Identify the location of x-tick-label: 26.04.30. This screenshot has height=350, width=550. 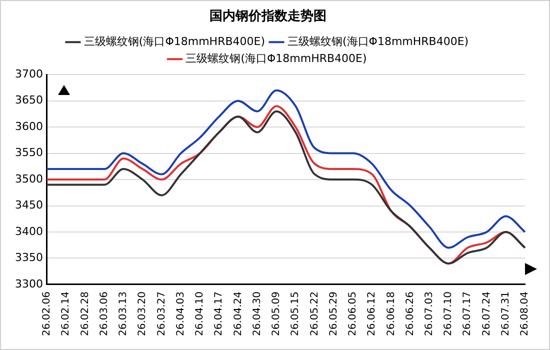
(257, 313).